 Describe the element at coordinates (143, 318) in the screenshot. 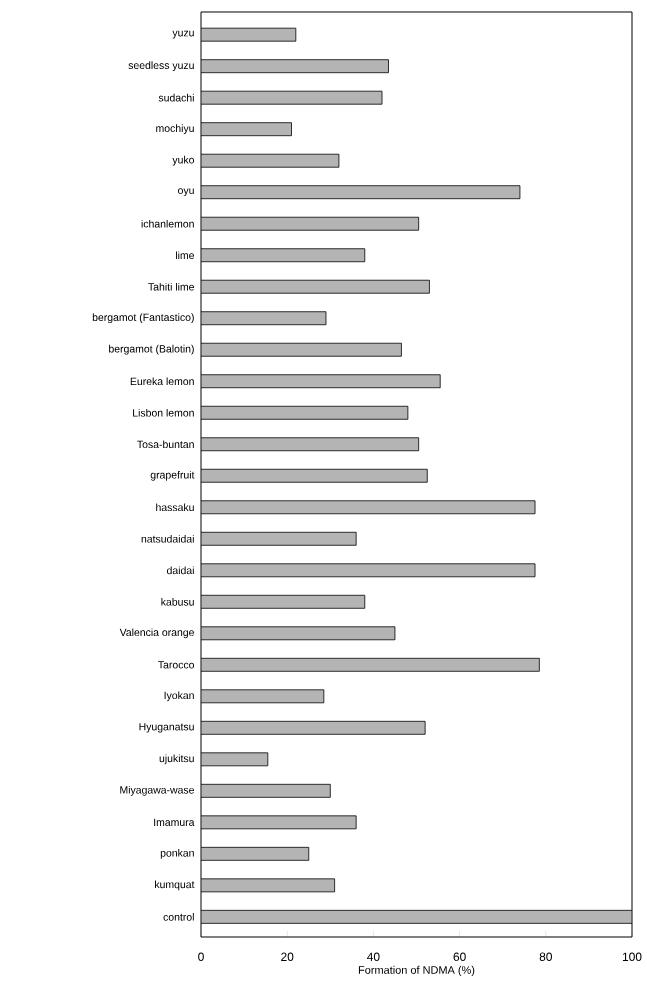

I see `y-tick-label: bergamot (Fantastico)` at that location.